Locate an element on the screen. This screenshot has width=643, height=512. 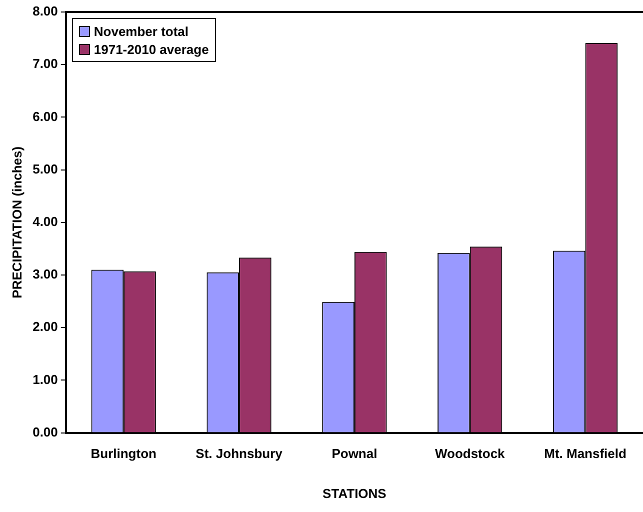
y-tick-label: 4.00 is located at coordinates (45, 221).